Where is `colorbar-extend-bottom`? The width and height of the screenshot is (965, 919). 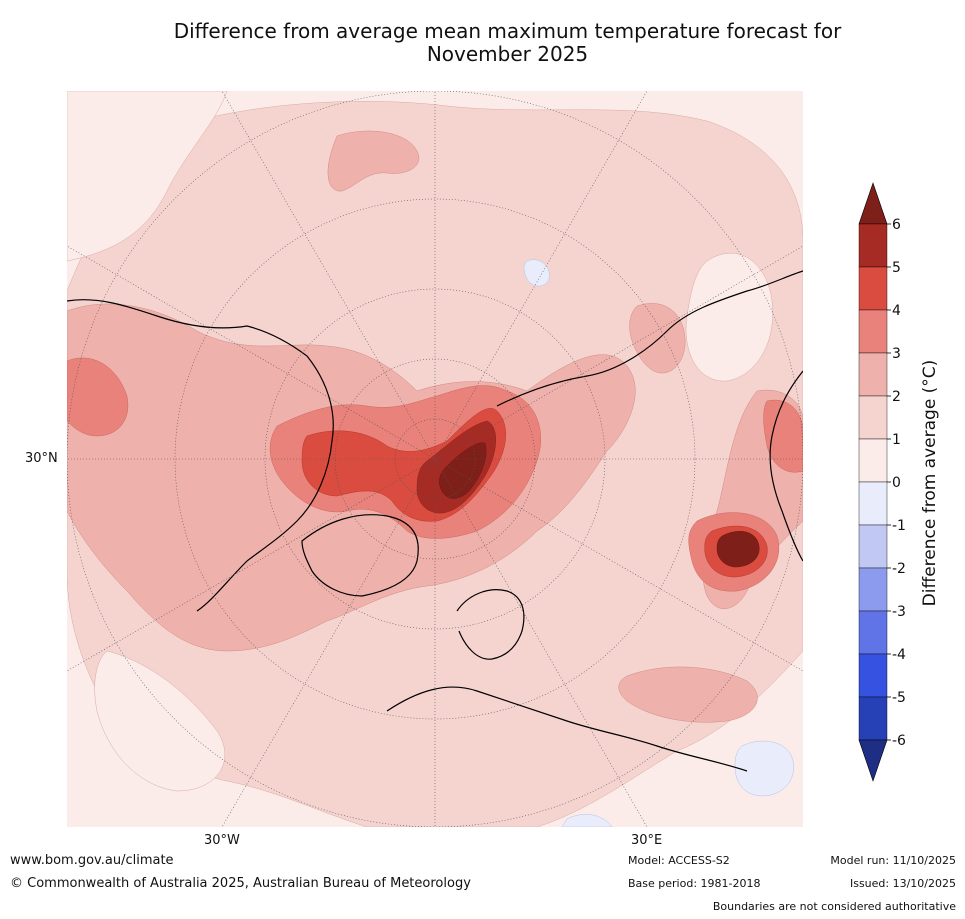
colorbar-extend-bottom is located at coordinates (873, 760).